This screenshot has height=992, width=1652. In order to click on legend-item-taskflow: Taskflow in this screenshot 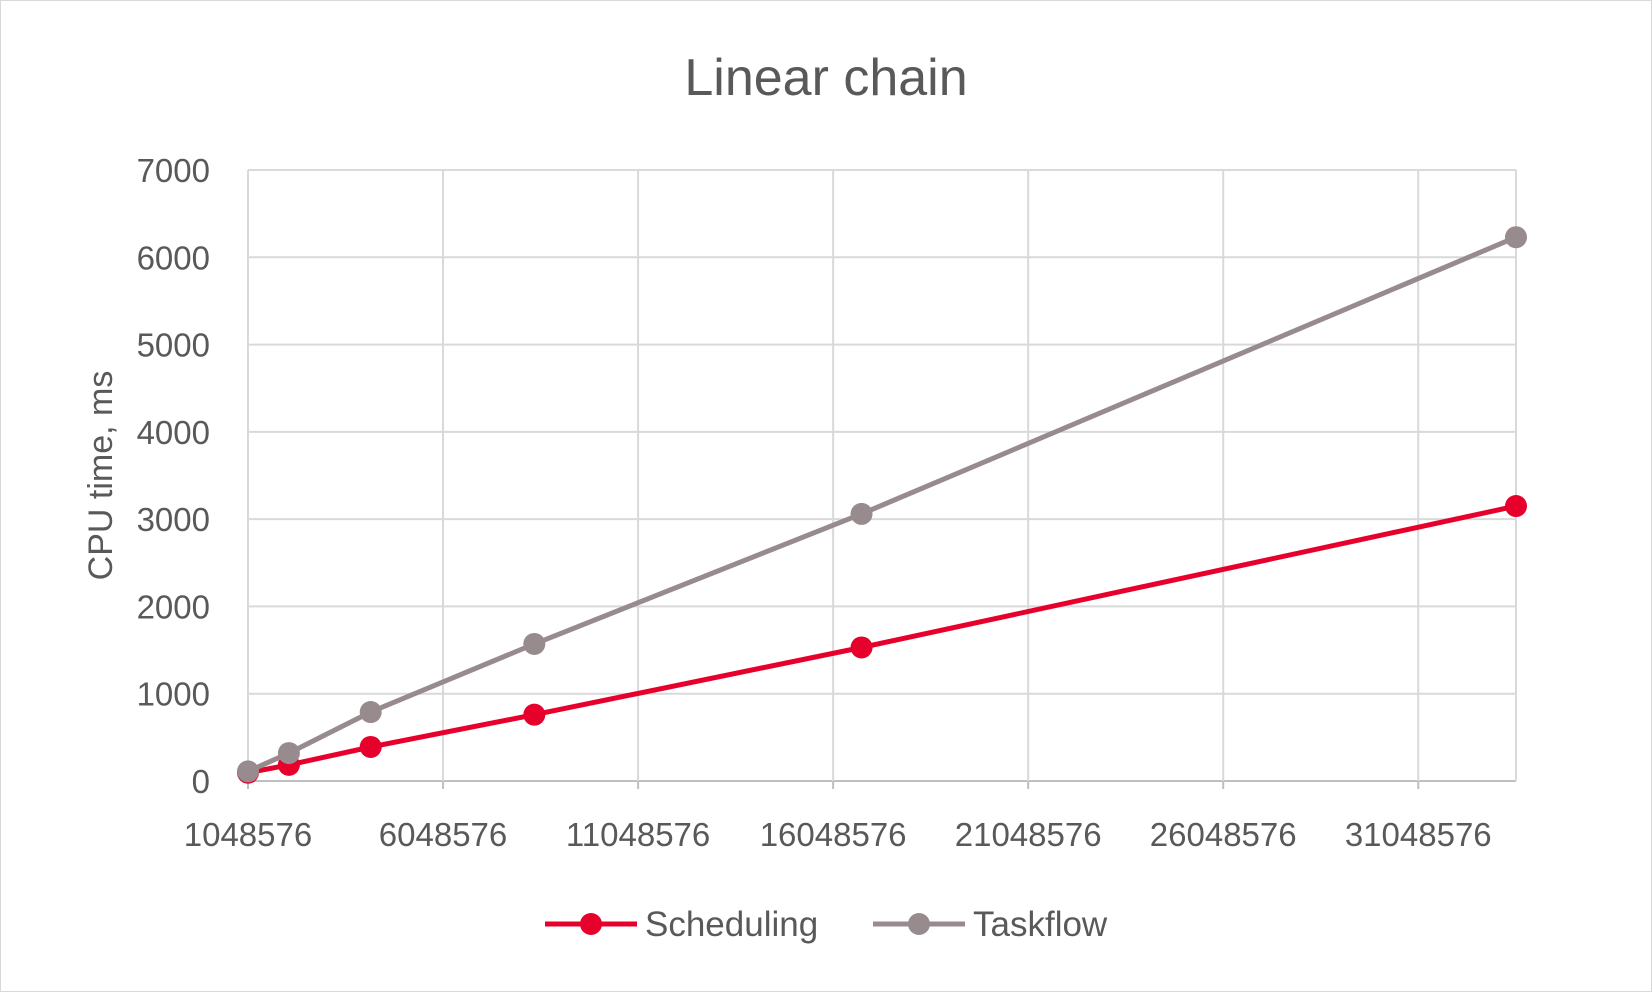, I will do `click(990, 924)`.